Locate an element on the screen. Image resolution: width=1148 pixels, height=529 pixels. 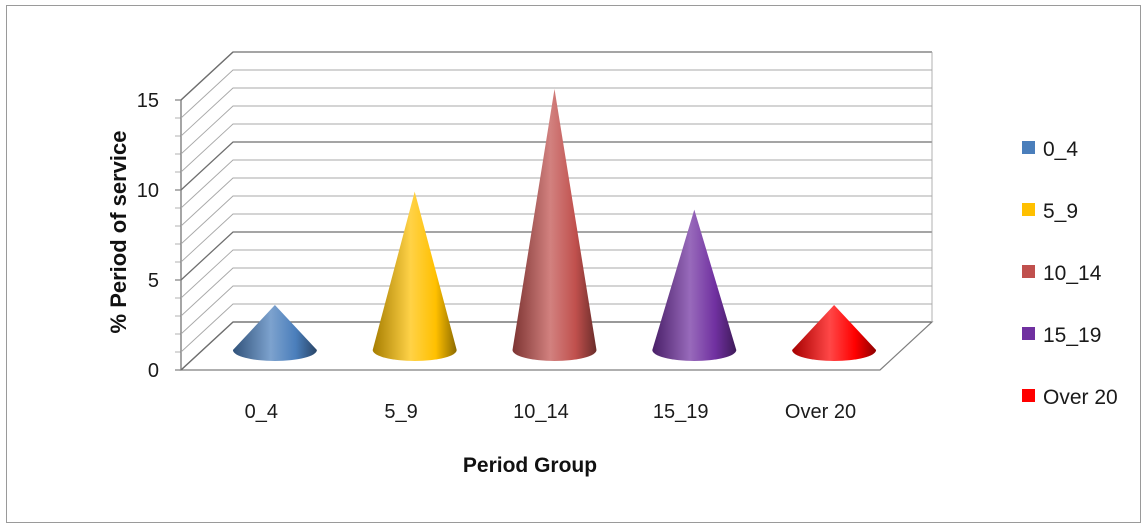
legend: 0_4 5_9 10_14 15_19 Over 20 is located at coordinates (1070, 273).